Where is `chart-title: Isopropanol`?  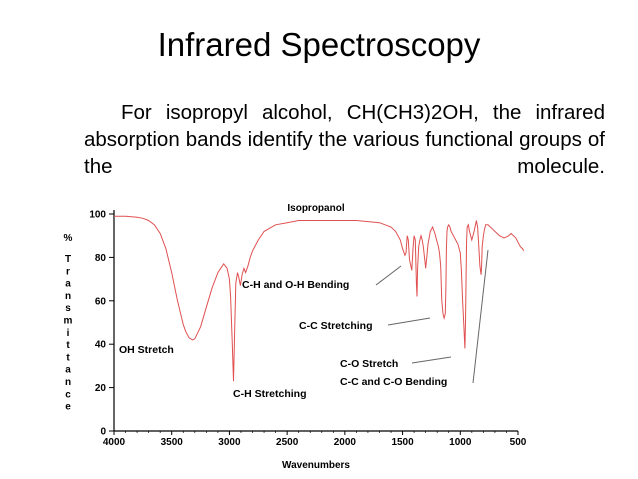 chart-title: Isopropanol is located at coordinates (315, 208).